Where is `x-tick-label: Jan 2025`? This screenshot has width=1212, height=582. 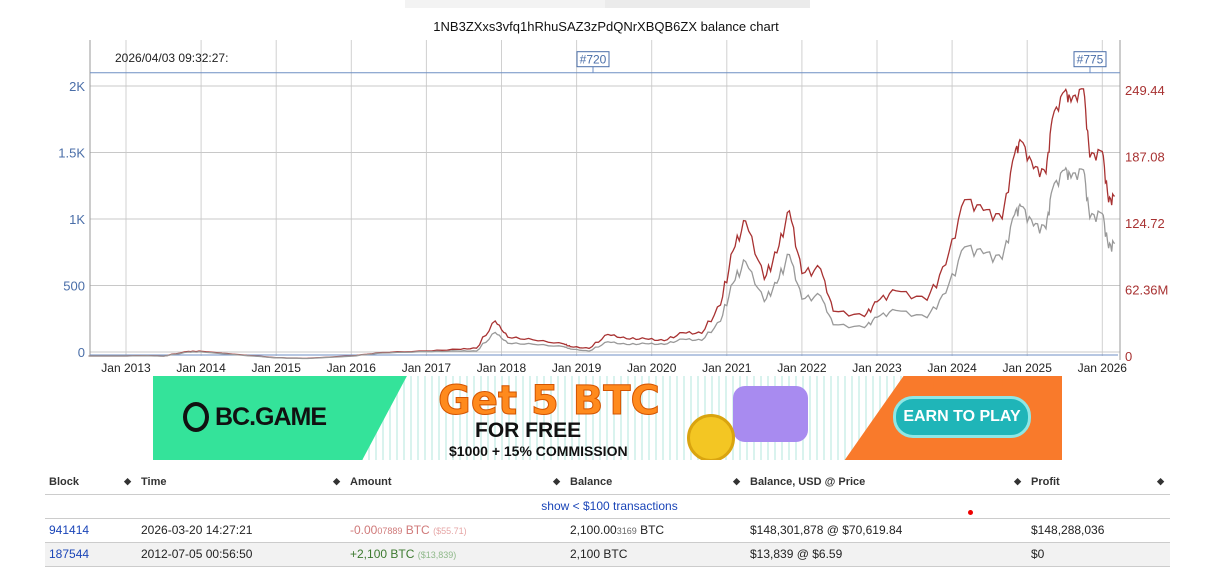 x-tick-label: Jan 2025 is located at coordinates (1028, 368).